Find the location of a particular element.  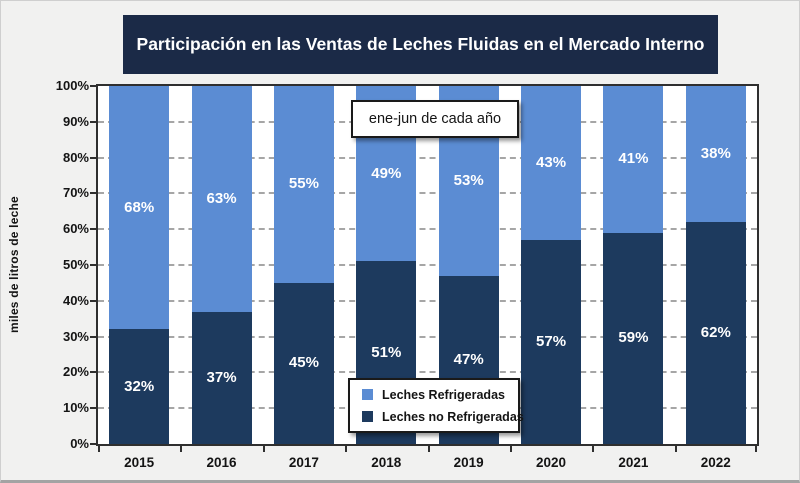

bar-segment-no-refrigeradas-2016 is located at coordinates (221, 377).